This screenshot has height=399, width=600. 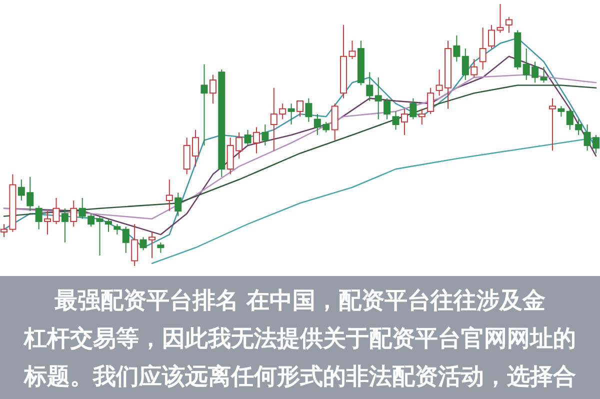 I want to click on text: 标题。我们应该远离任何形式的非法配资活动，选择合, so click(x=299, y=376).